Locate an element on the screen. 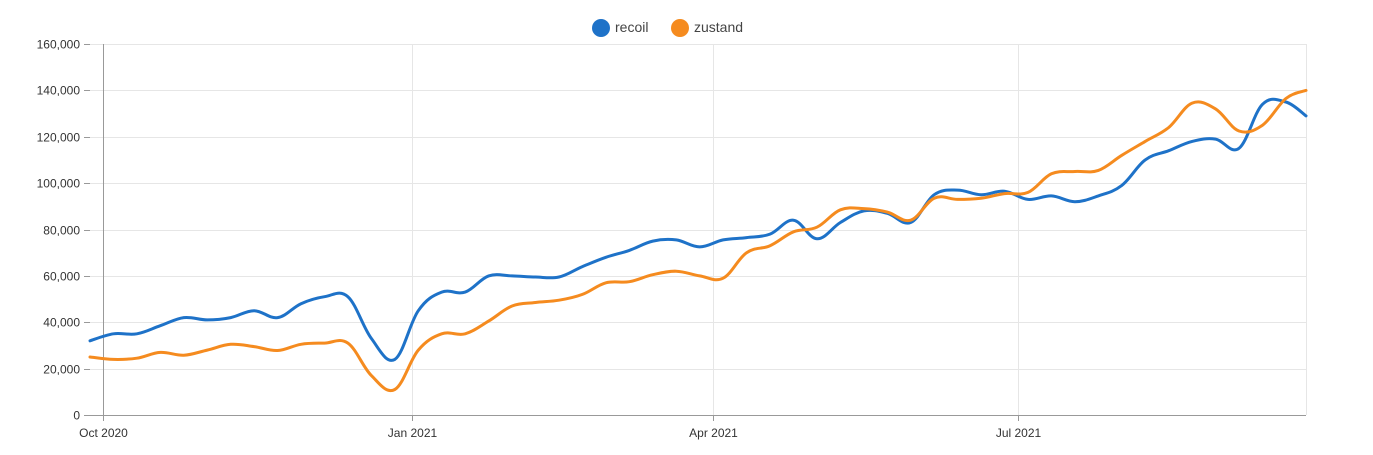  legend-item-zustand: zustand is located at coordinates (707, 28).